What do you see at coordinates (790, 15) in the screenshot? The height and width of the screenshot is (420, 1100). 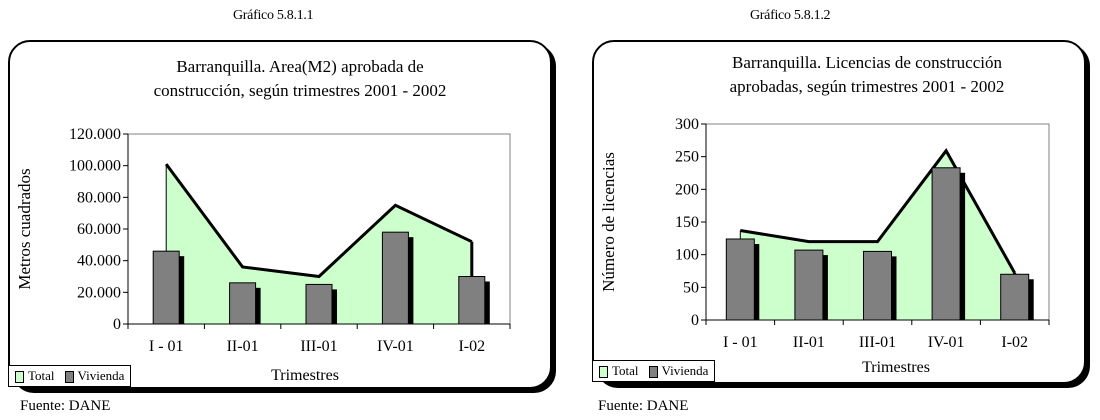 I see `figure-caption-2: Gráfico 5.8.1.2` at bounding box center [790, 15].